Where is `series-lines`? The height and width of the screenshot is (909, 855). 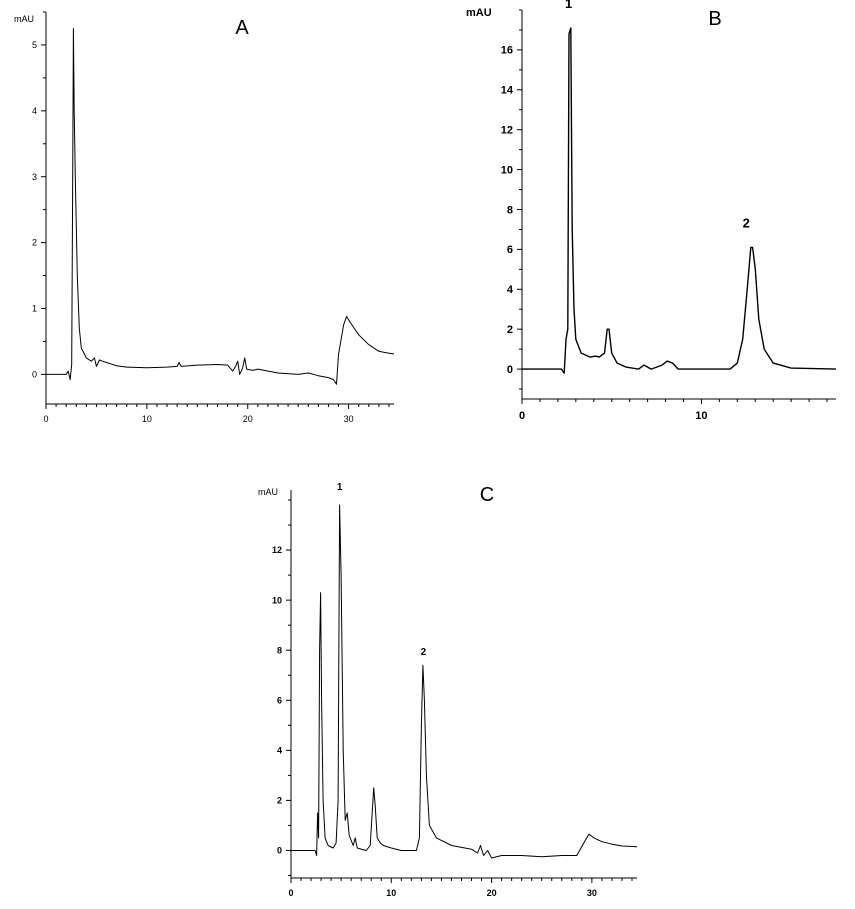
series-lines is located at coordinates (679, 200).